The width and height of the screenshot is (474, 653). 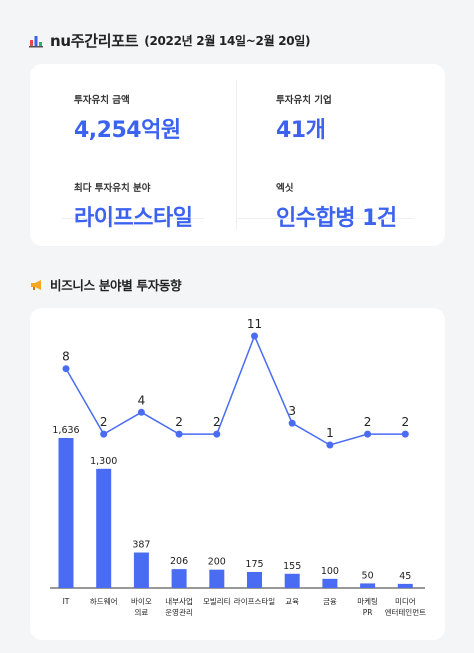 I want to click on stat-top-sector: 최다 투자유치 분야 라이프스타일, so click(x=133, y=206).